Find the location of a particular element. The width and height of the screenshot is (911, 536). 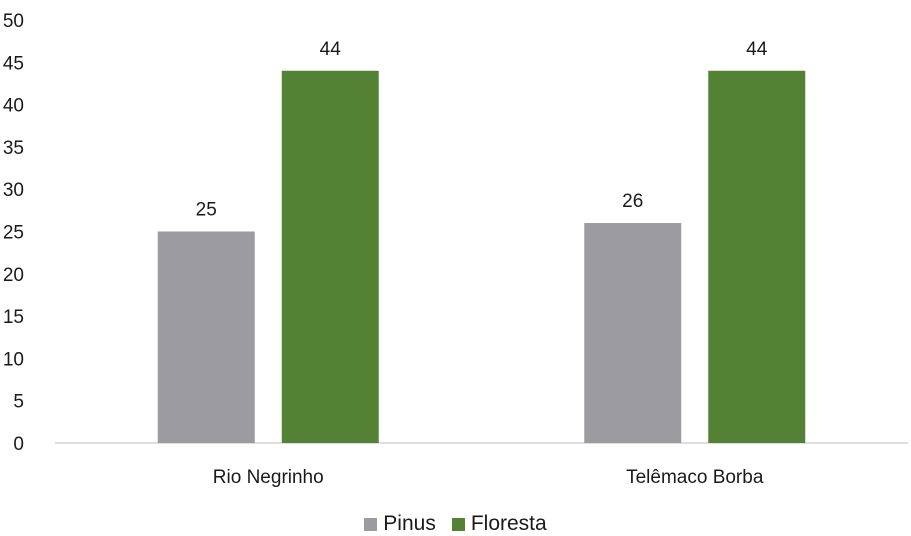

legend-label-floresta: Floresta is located at coordinates (508, 523).